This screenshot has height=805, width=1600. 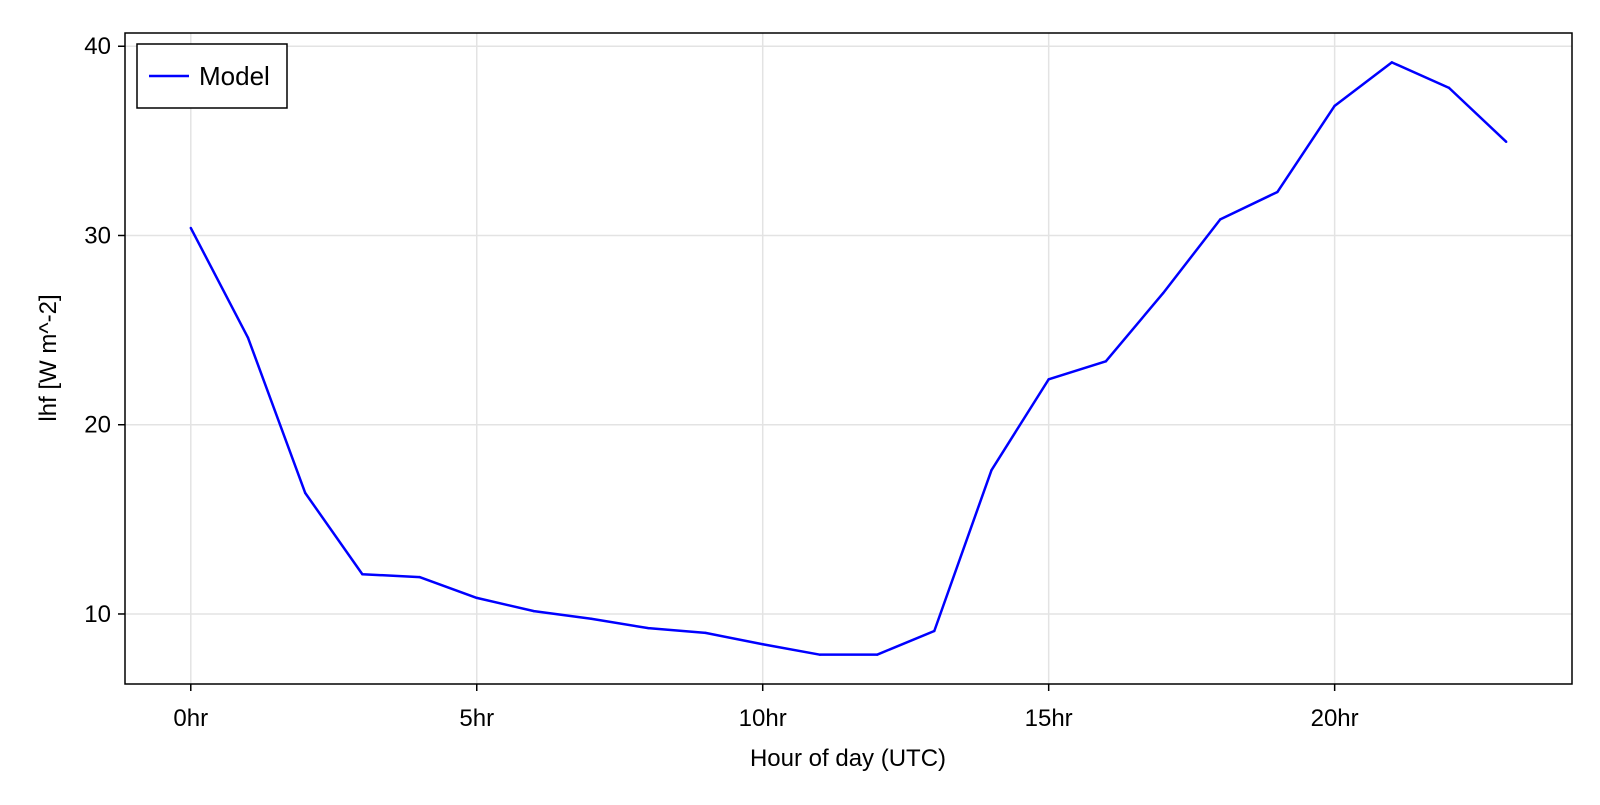 I want to click on y-tick-label: 40, so click(x=97, y=46).